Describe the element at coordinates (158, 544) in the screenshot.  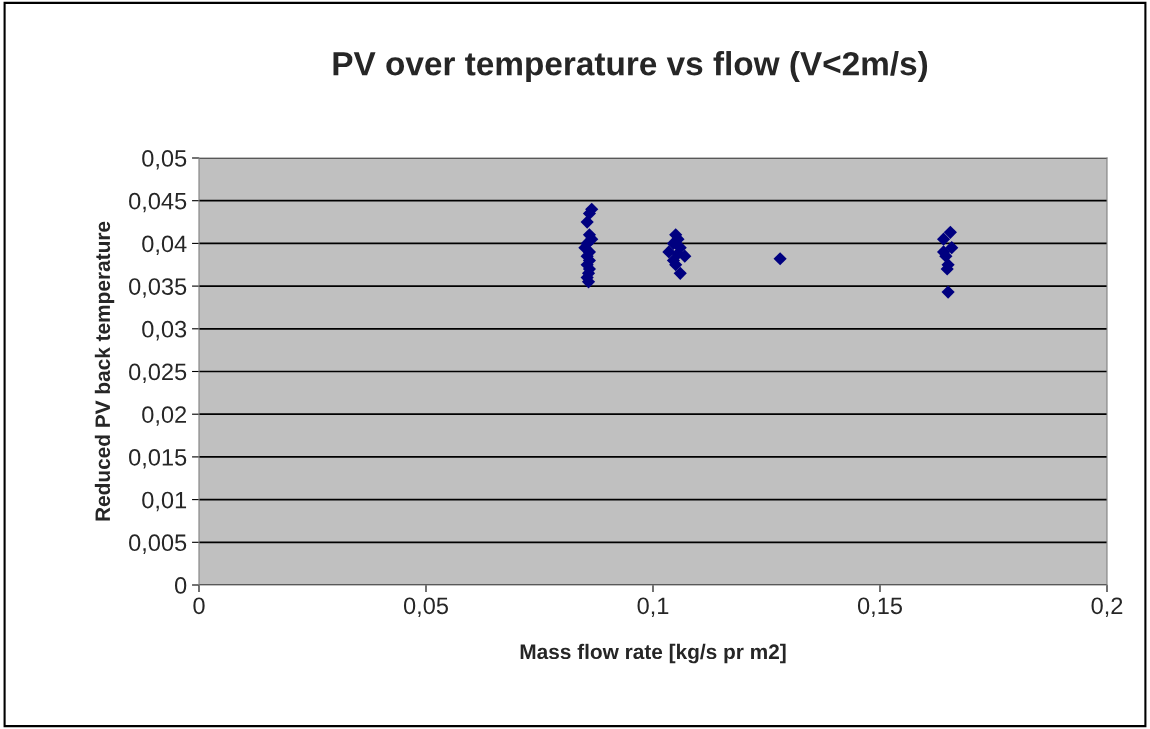
I see `y-tick-label: 0,005` at that location.